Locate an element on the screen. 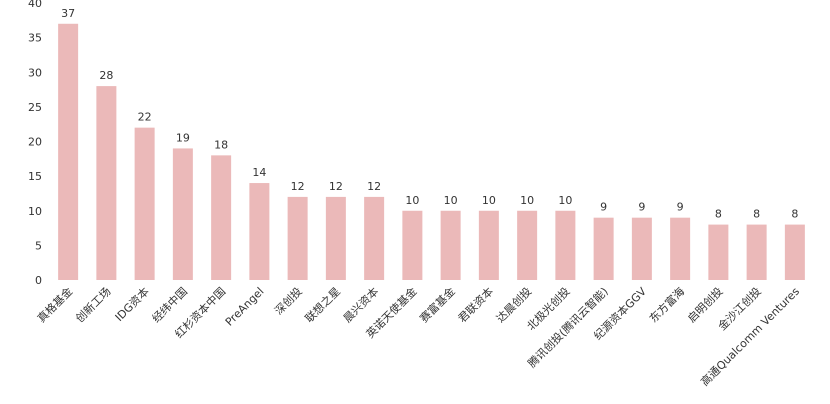  y-tick-label: 5 is located at coordinates (38, 245).